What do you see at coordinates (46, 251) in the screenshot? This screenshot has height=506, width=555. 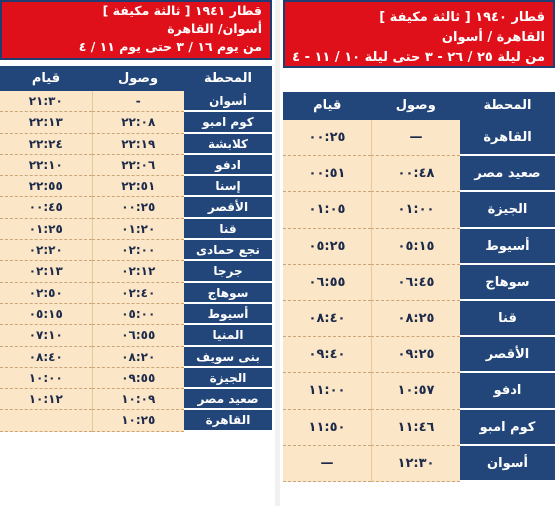 I see `departure-time: ٠٢:٢٠` at bounding box center [46, 251].